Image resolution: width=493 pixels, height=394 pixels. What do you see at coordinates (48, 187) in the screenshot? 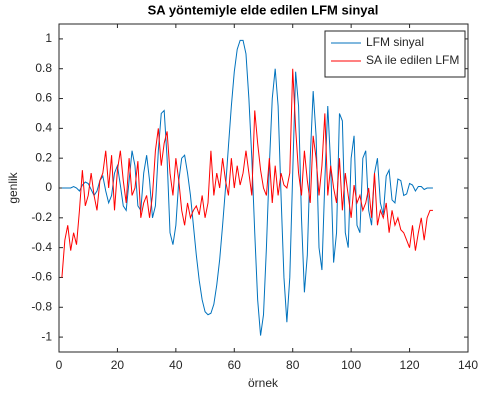
I see `y-tick-label: 0` at bounding box center [48, 187].